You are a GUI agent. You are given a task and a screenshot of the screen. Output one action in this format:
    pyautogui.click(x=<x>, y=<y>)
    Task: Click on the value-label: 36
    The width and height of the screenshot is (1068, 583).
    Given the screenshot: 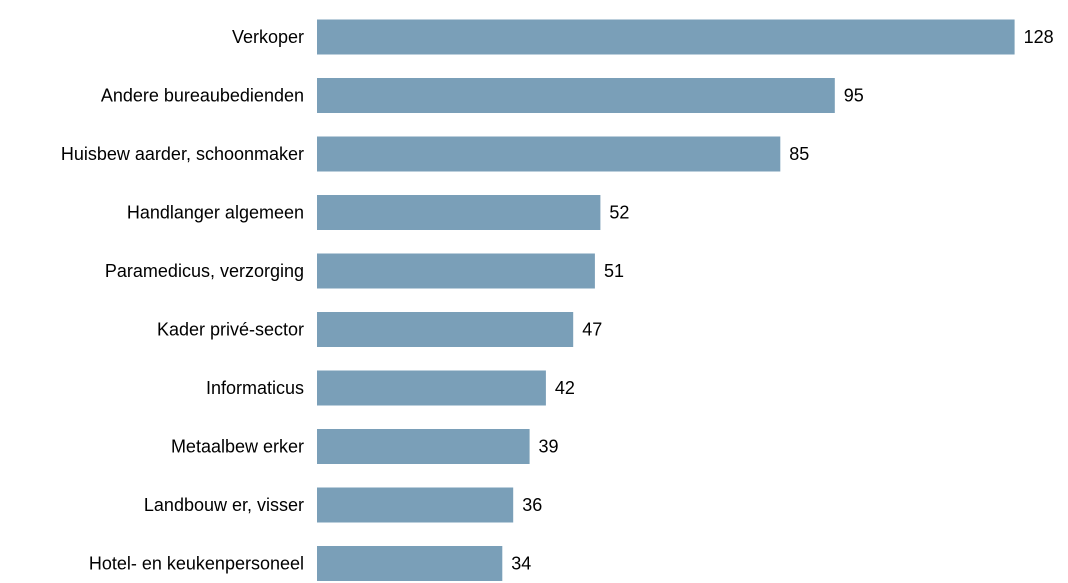 What is the action you would take?
    pyautogui.click(x=532, y=505)
    